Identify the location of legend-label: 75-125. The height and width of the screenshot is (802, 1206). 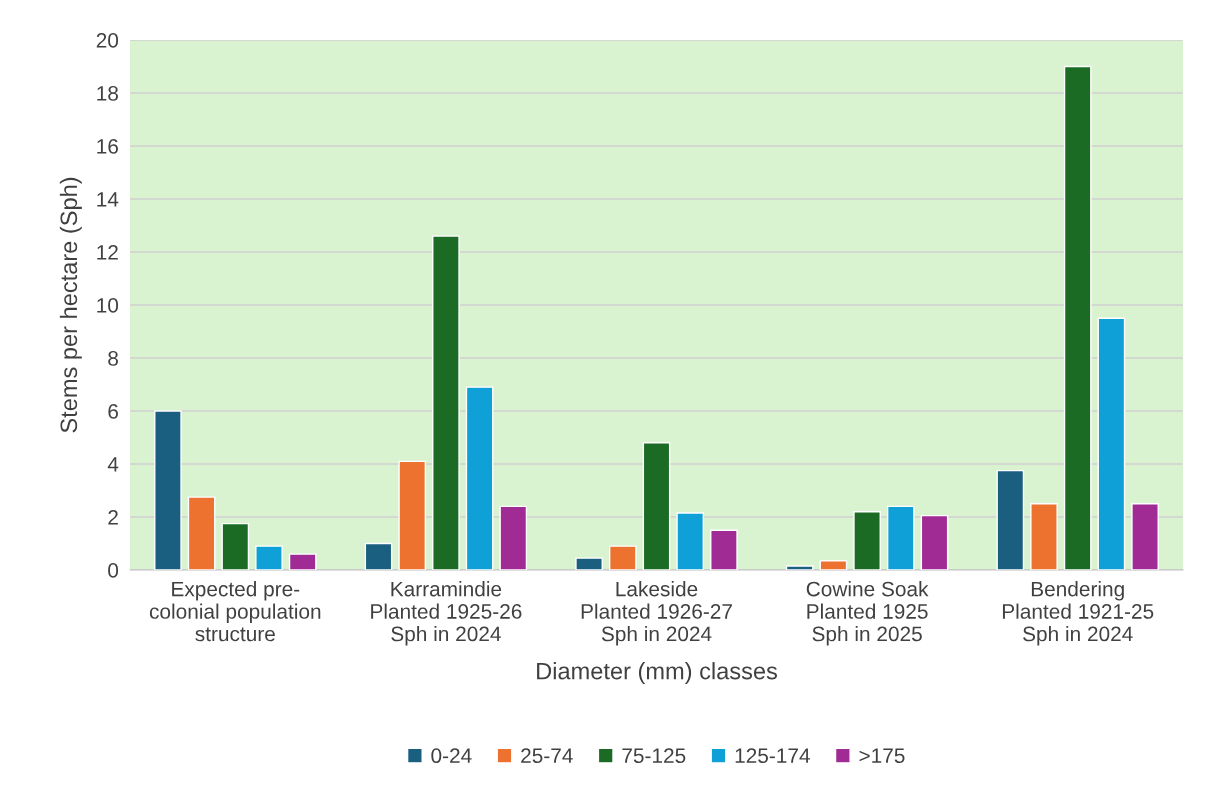
(654, 756).